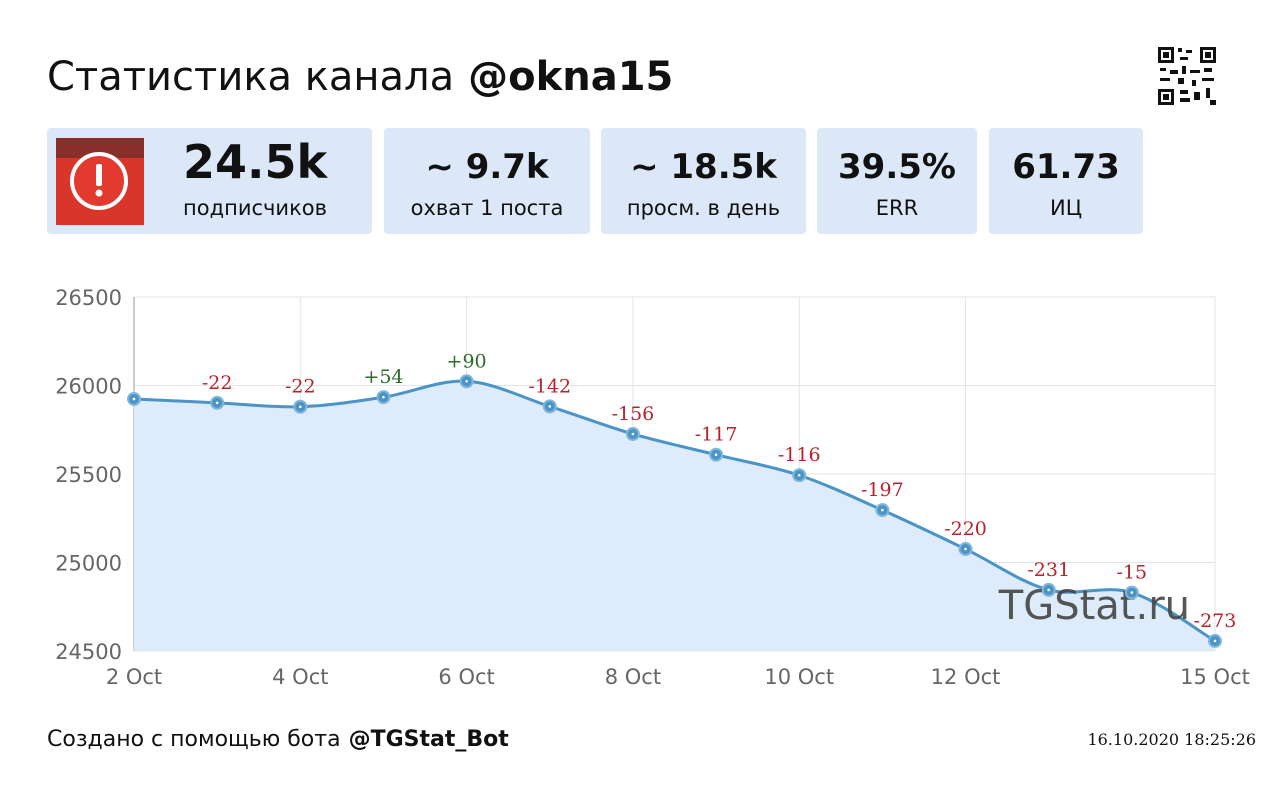  I want to click on avatar, so click(100, 181).